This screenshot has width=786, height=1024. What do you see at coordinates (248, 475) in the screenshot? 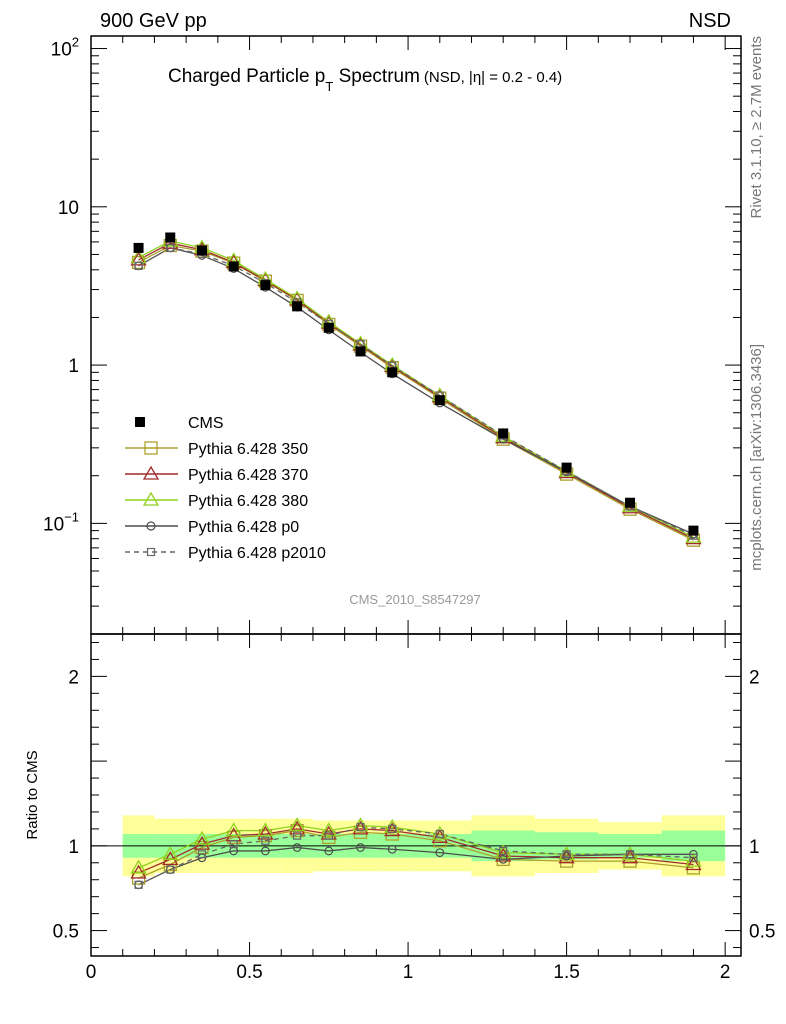
I see `legend-label: Pythia 6.428 370` at bounding box center [248, 475].